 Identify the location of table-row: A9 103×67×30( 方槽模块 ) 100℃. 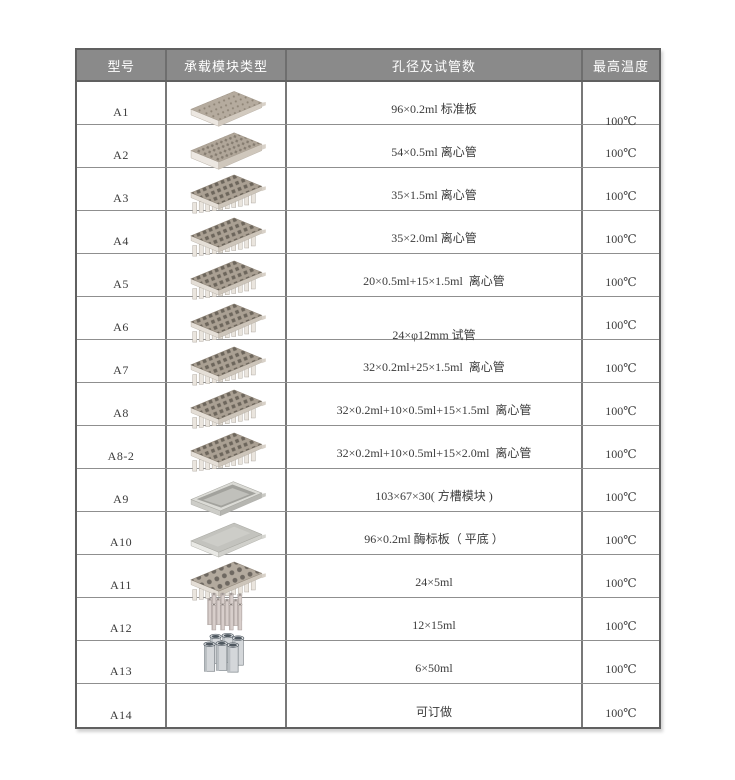
(368, 490).